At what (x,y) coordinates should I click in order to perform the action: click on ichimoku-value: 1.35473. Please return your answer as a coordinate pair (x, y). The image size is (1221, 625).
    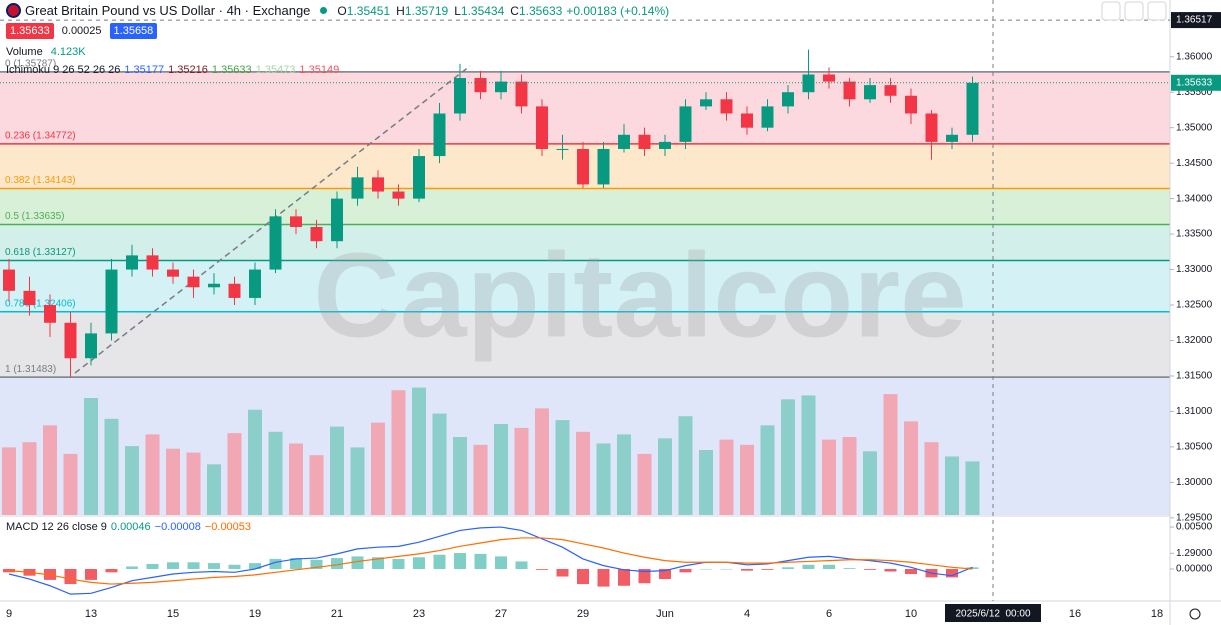
    Looking at the image, I should click on (275, 70).